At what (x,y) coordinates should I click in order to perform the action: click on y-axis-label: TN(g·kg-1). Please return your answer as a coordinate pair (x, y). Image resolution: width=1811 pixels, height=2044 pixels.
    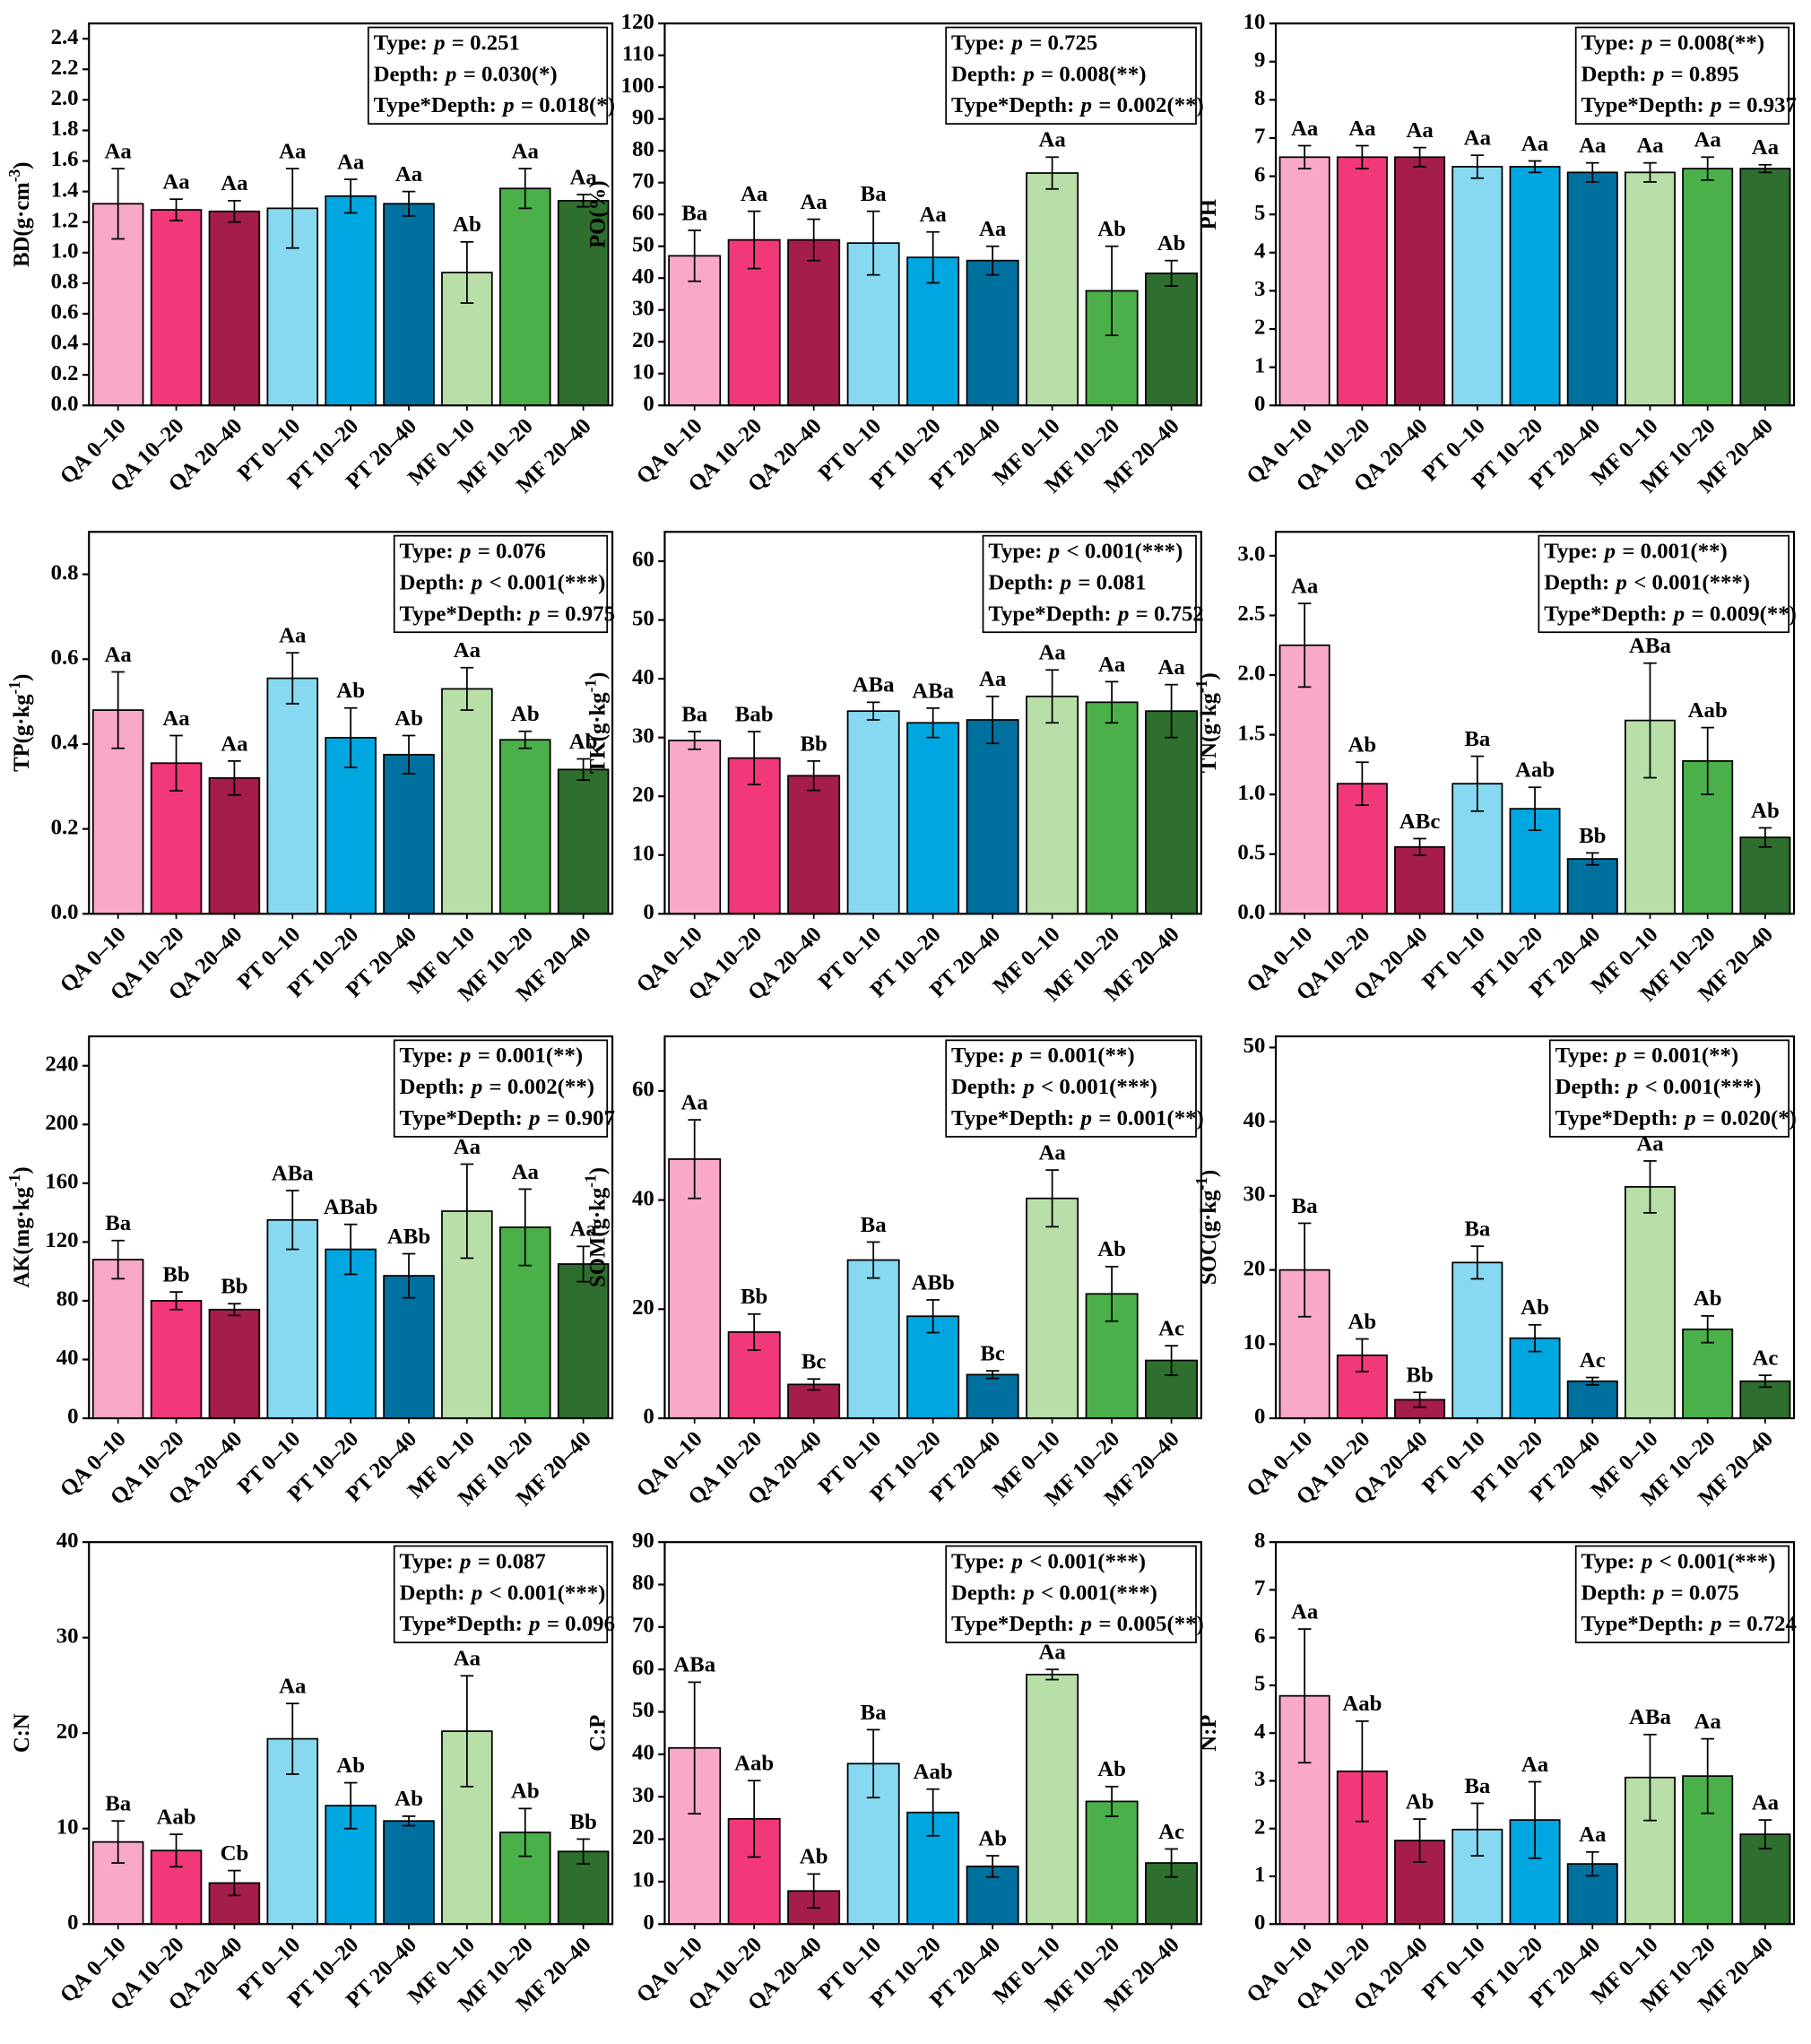
    Looking at the image, I should click on (1206, 722).